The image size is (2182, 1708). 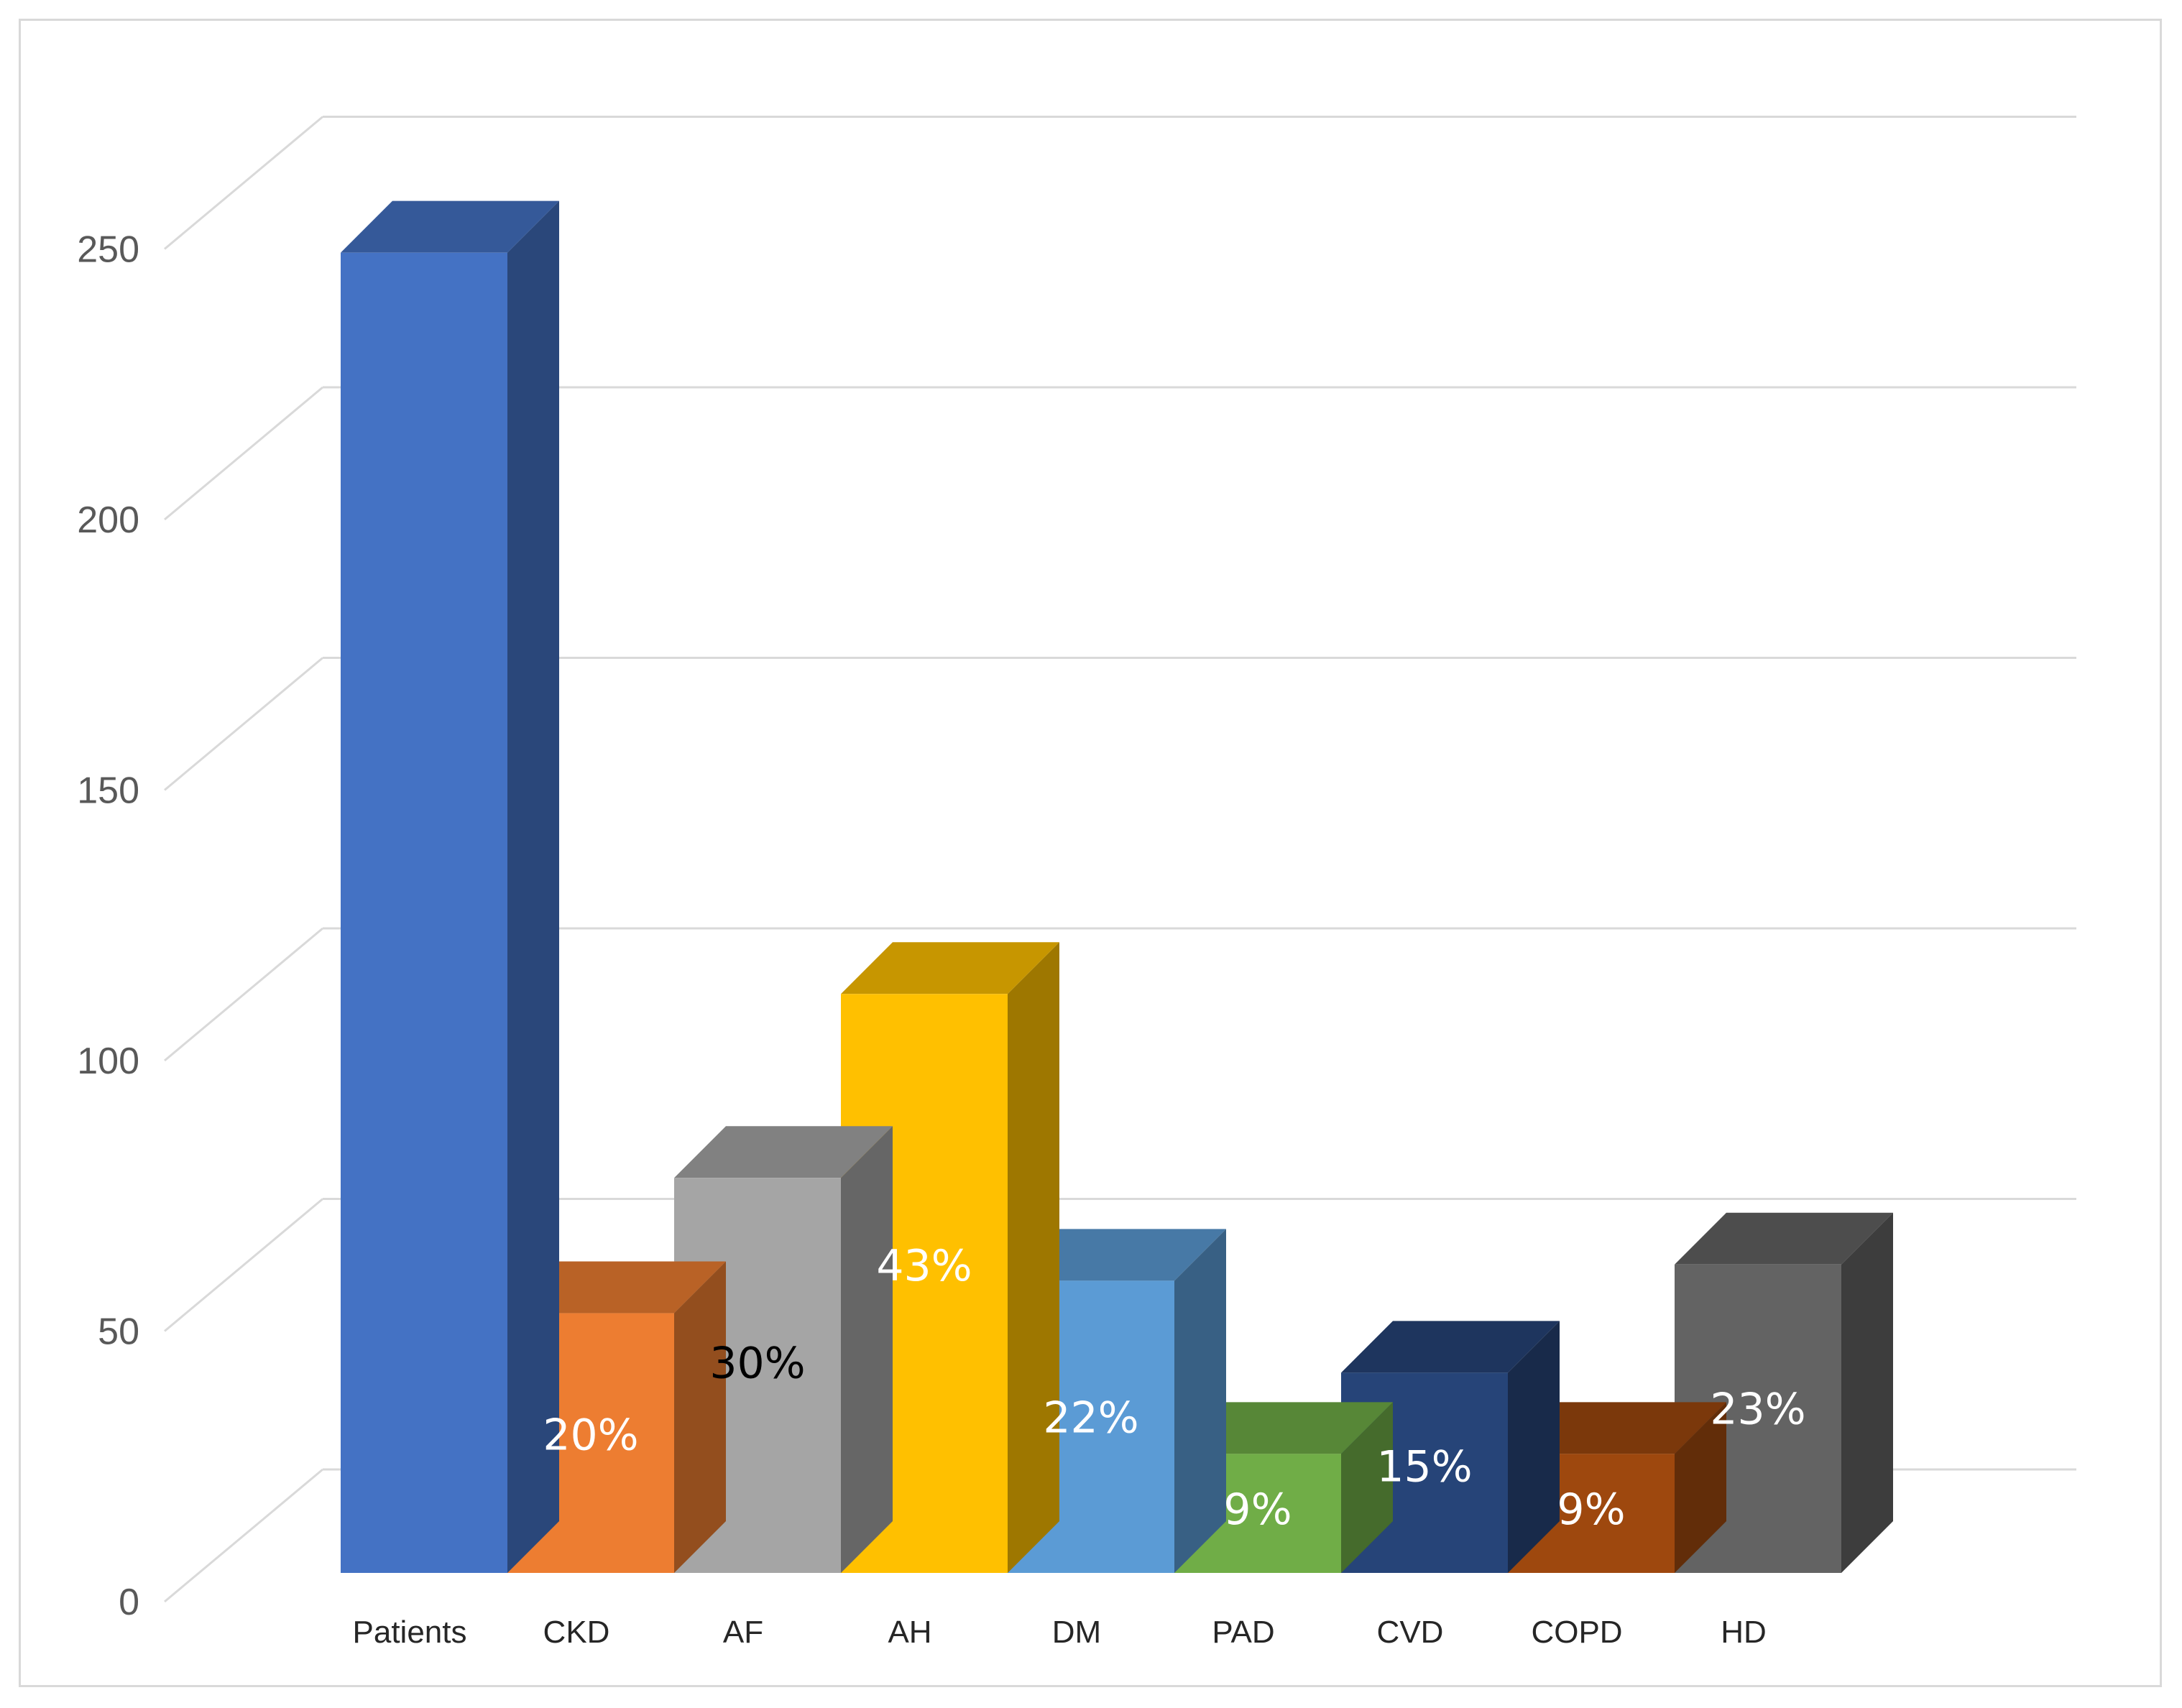 I want to click on y-tick-label: 100, so click(x=108, y=1061).